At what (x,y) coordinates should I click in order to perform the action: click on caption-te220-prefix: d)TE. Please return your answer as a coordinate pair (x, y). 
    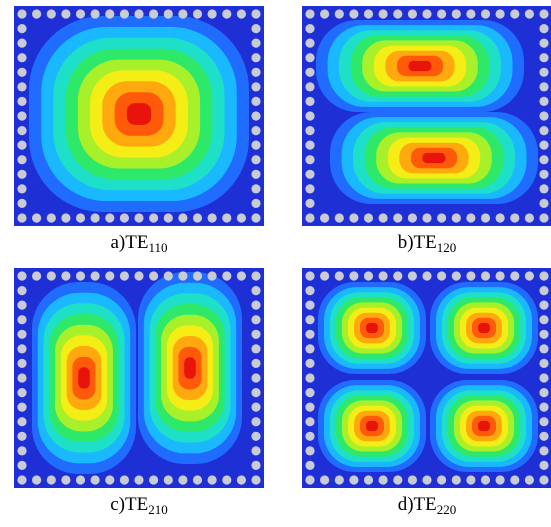
    Looking at the image, I should click on (417, 504).